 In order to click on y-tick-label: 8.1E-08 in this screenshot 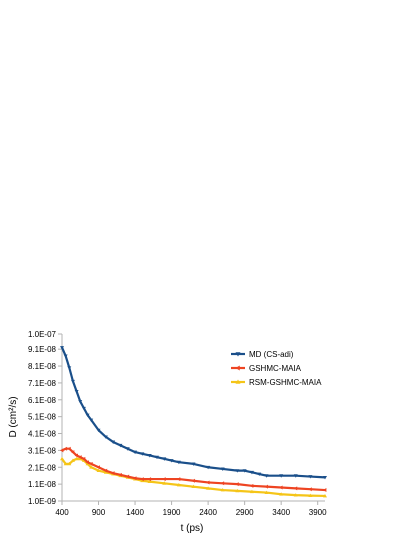, I will do `click(42, 366)`.